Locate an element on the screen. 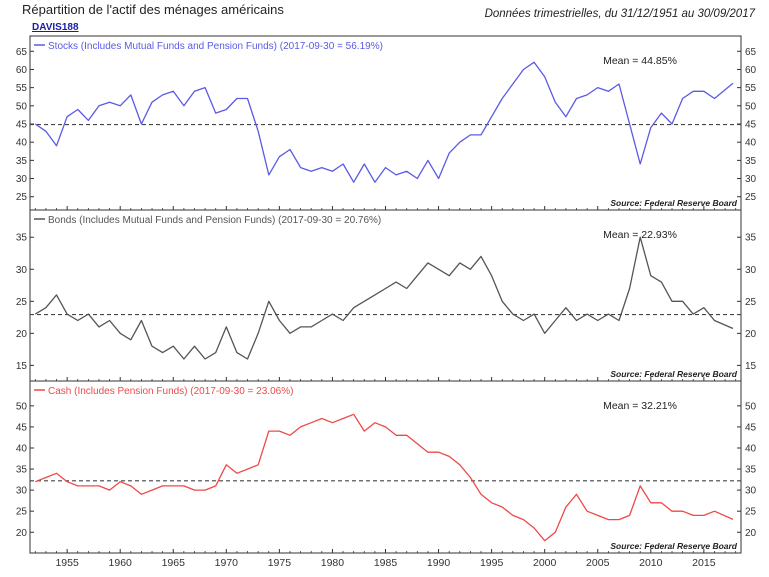 This screenshot has width=769, height=577. x-tick-label: 2010 is located at coordinates (651, 563).